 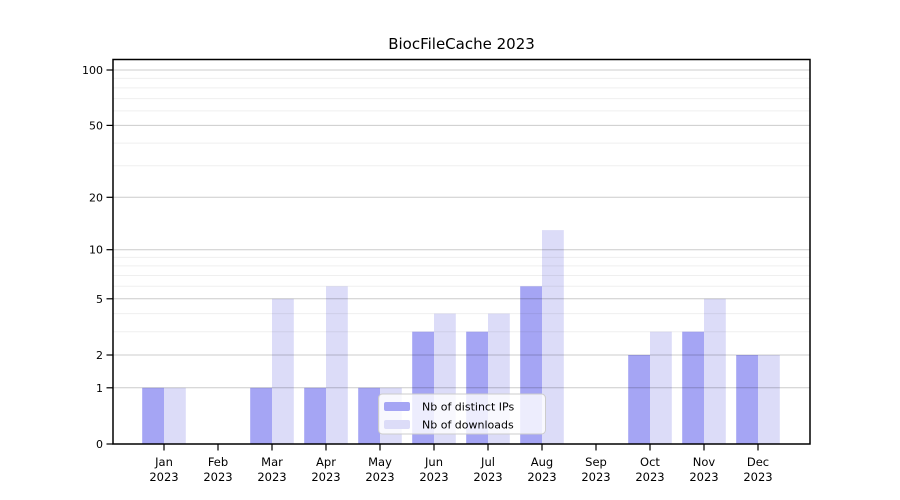 What do you see at coordinates (315, 415) in the screenshot?
I see `bar-ips-apr` at bounding box center [315, 415].